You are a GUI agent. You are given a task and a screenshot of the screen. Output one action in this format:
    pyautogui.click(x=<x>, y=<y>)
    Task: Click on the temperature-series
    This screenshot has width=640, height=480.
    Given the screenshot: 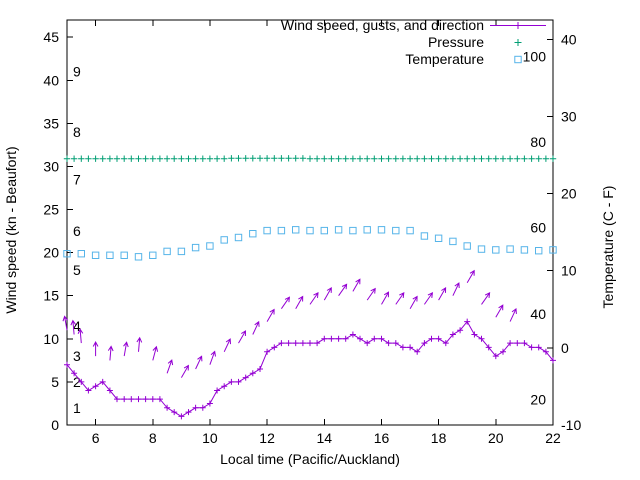 What is the action you would take?
    pyautogui.click(x=310, y=243)
    